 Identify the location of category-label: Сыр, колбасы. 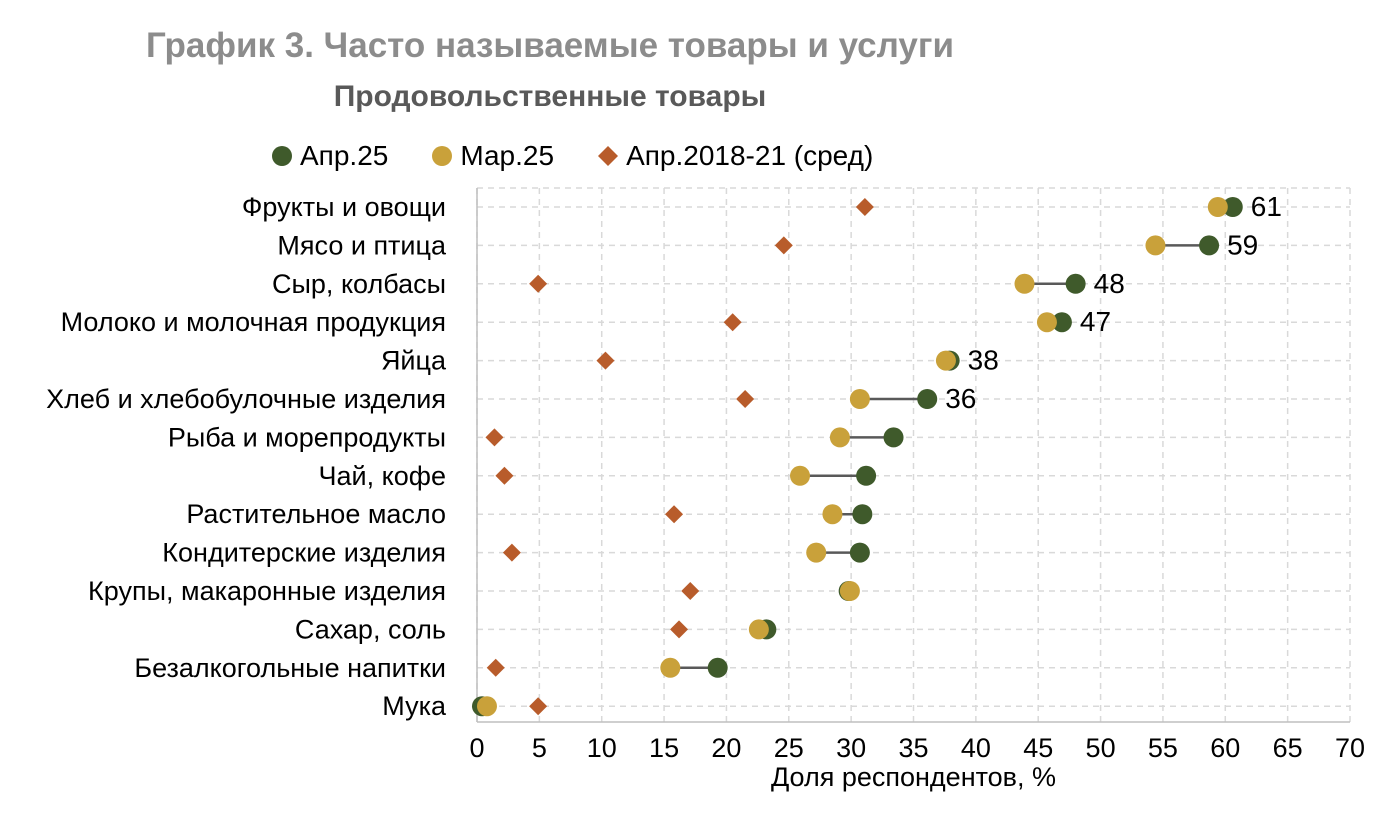
(359, 284).